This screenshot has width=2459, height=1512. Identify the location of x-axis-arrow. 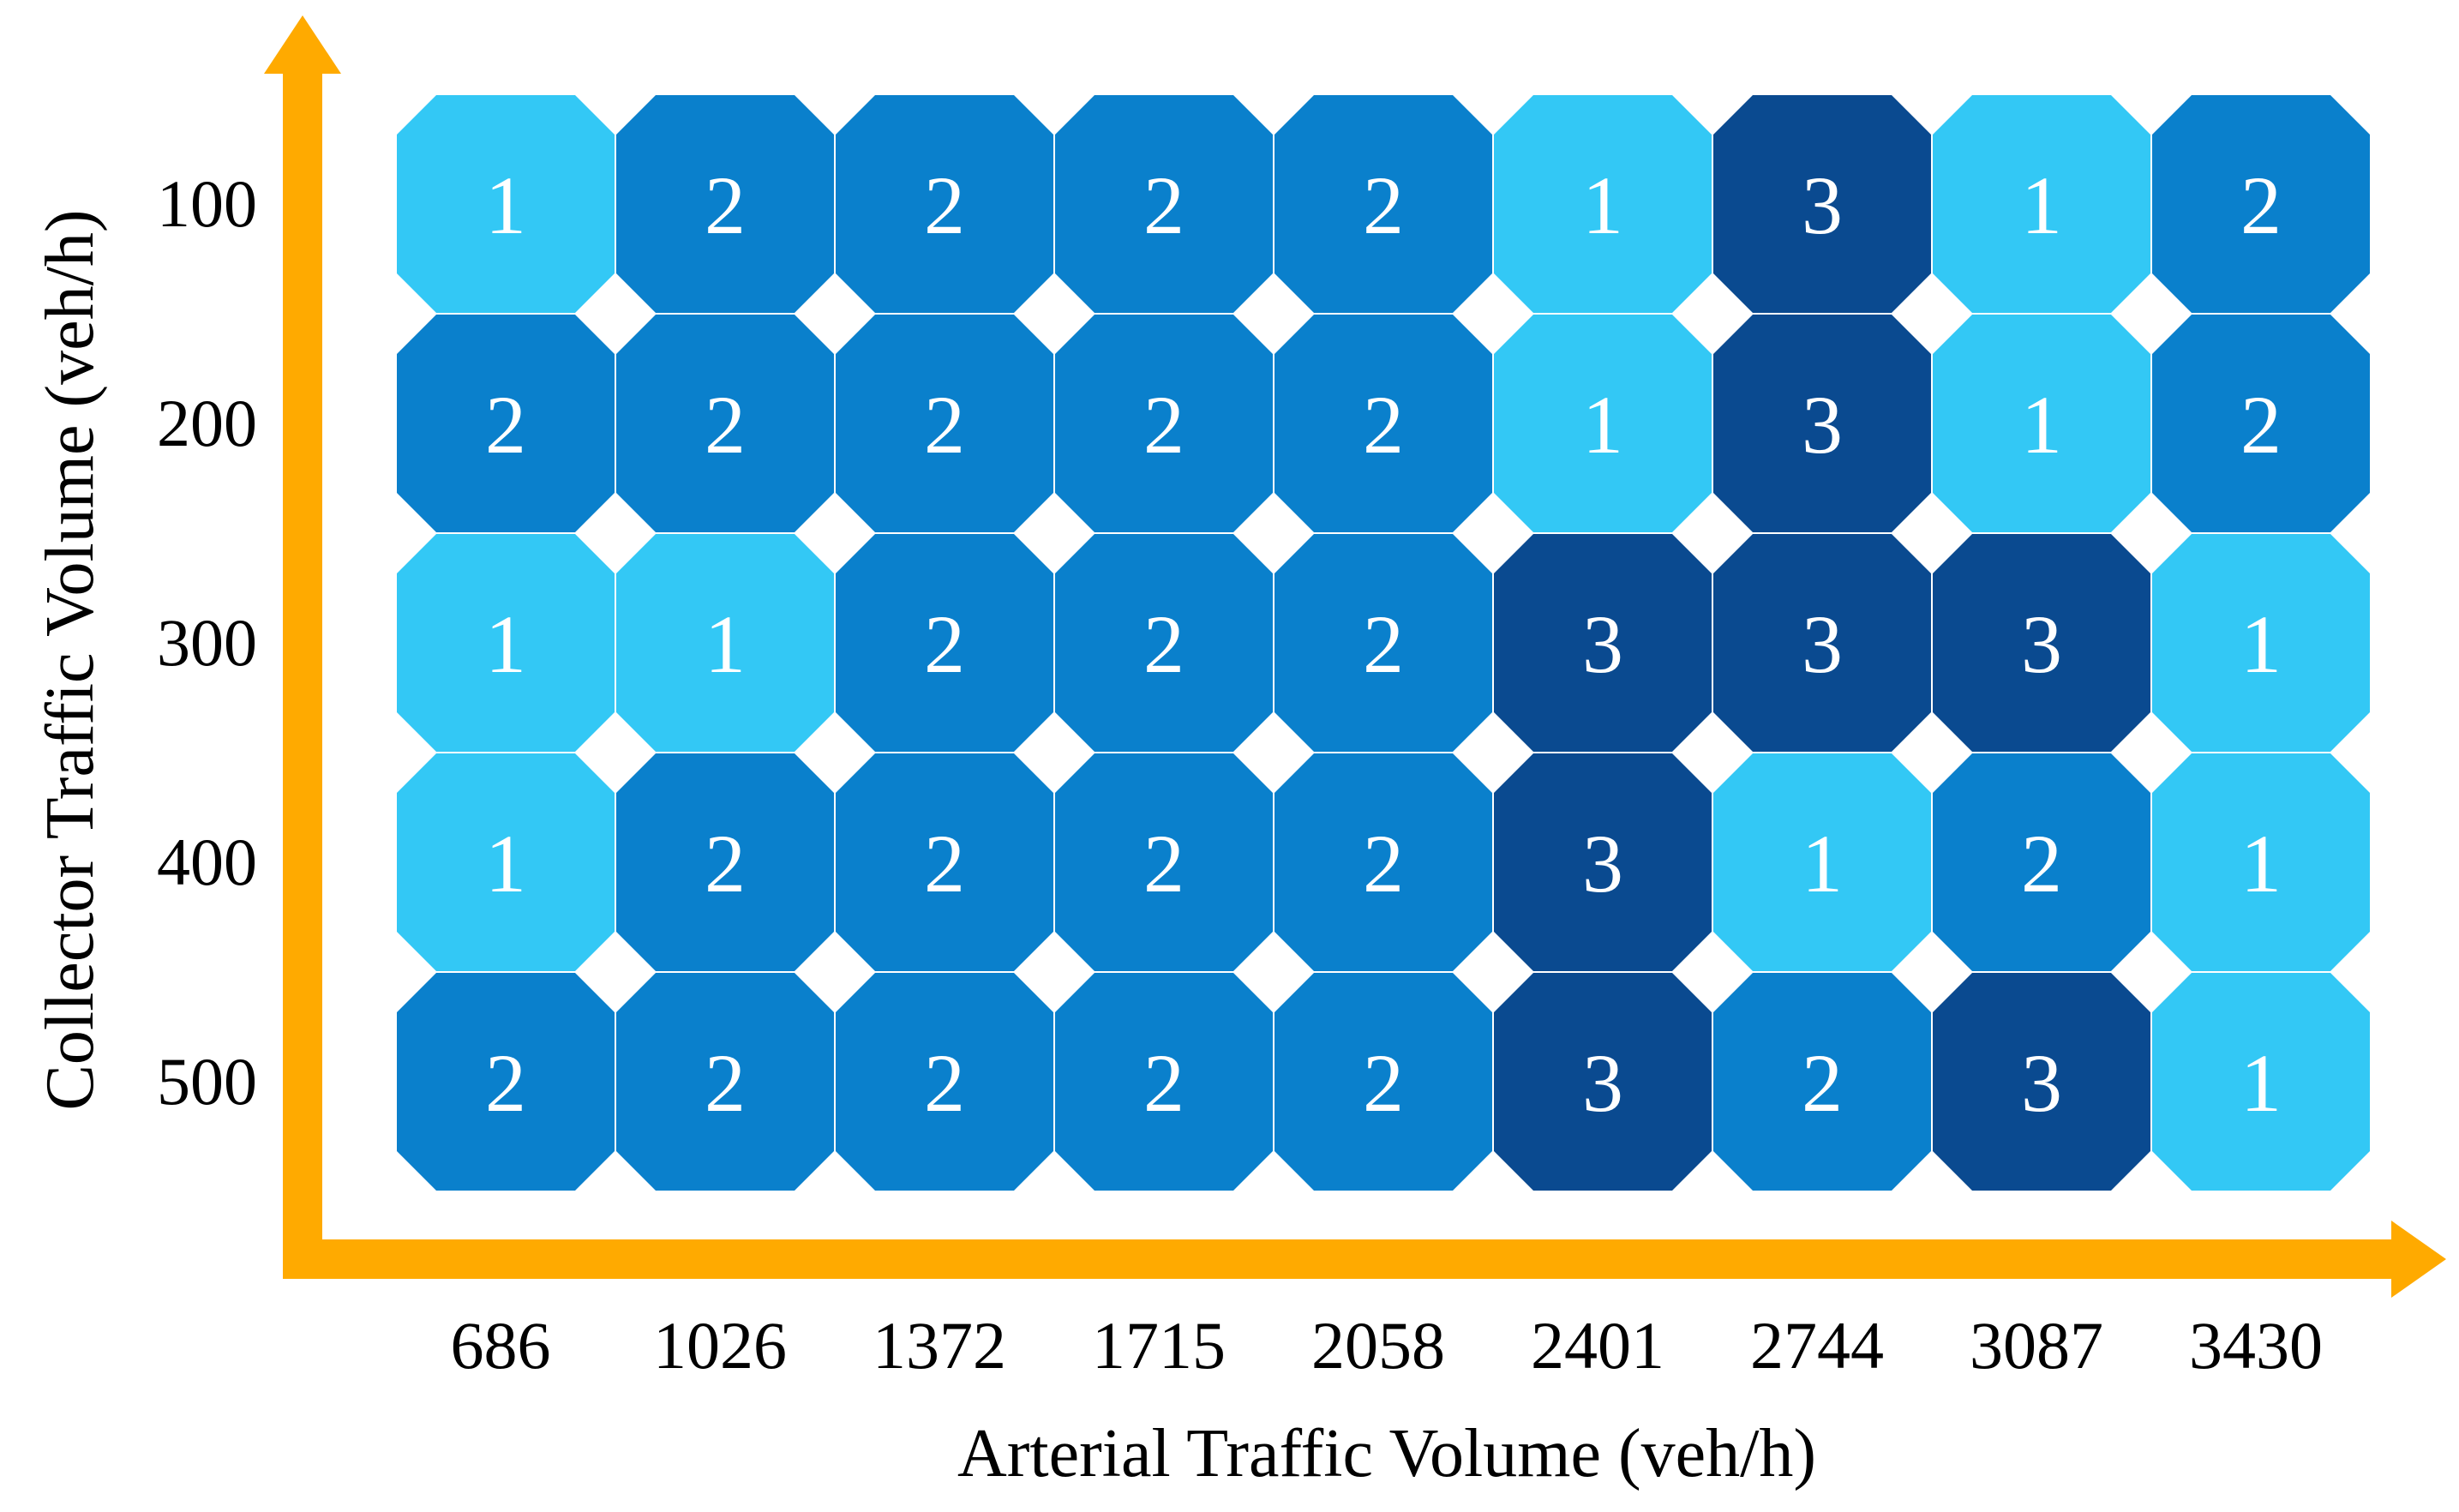
(2418, 1259).